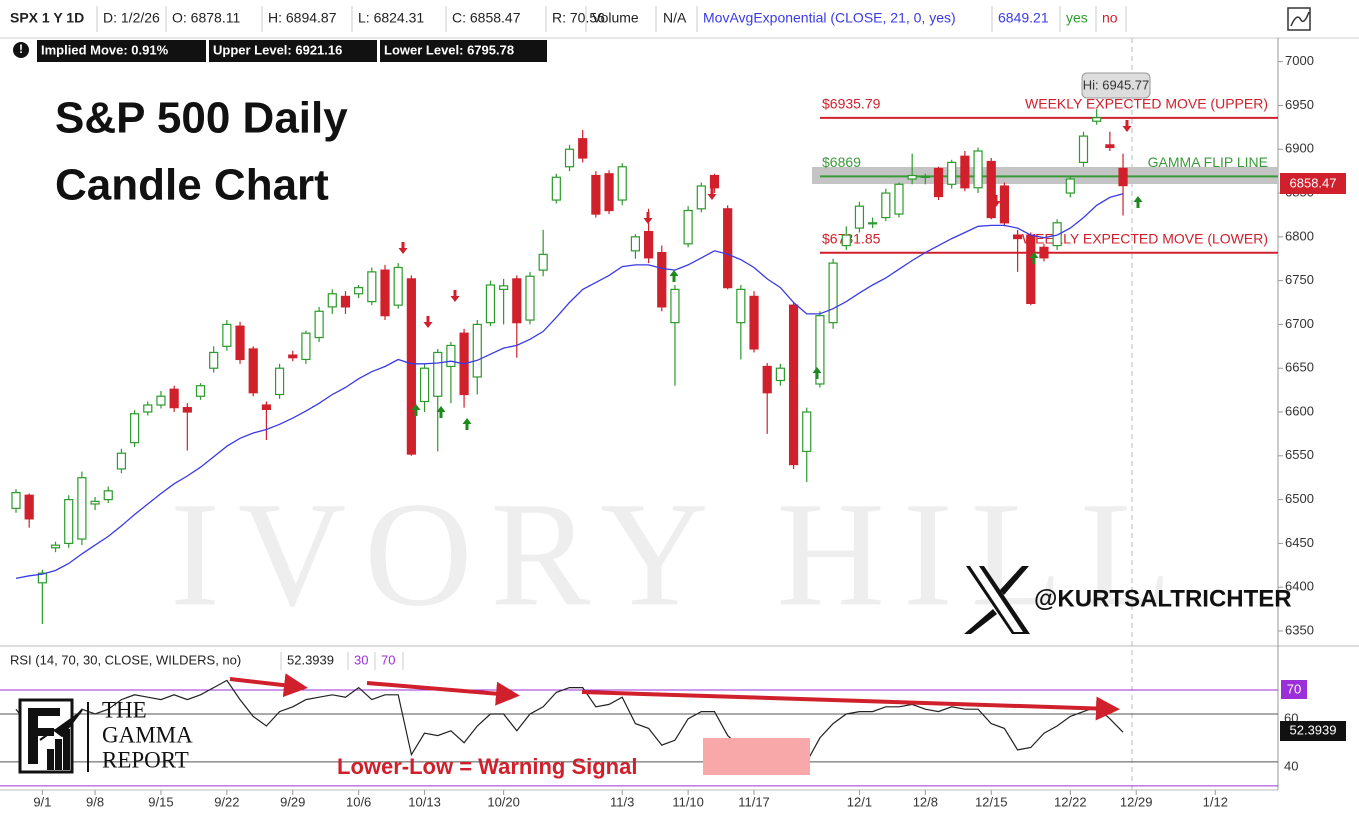 The height and width of the screenshot is (816, 1359). Describe the element at coordinates (358, 801) in the screenshot. I see `x-tick-label: 10/6` at that location.